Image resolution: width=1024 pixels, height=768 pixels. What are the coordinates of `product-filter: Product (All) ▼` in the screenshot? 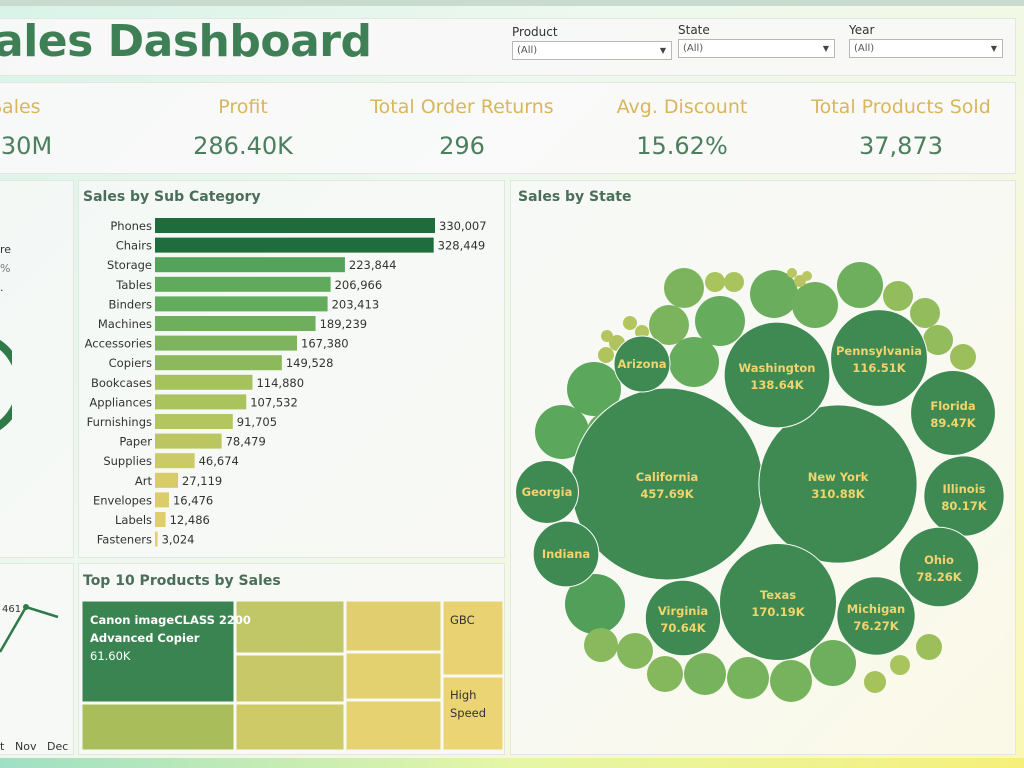 It's located at (592, 42).